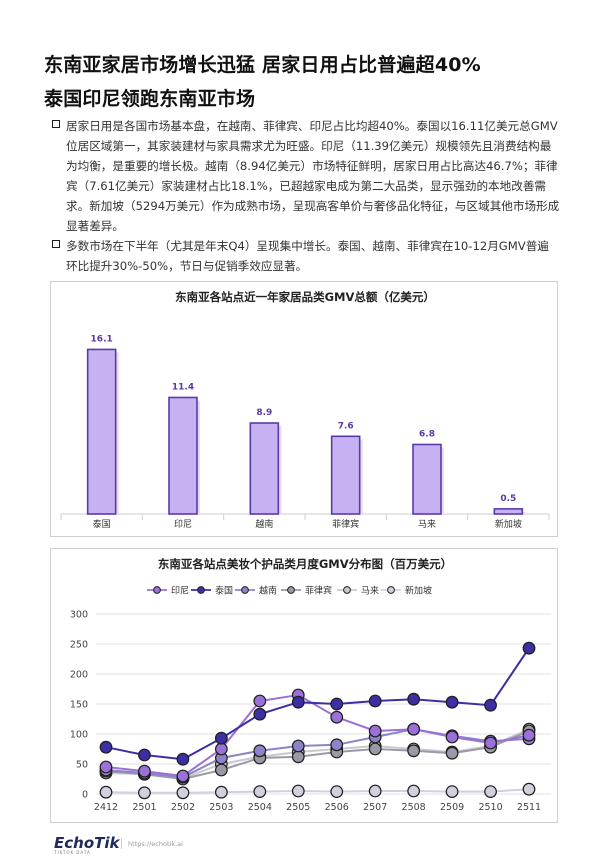 The image size is (600, 867). I want to click on headline-line-1: 东南亚家居市场增长迅猛 居家日用占比普遍超40%, so click(262, 65).